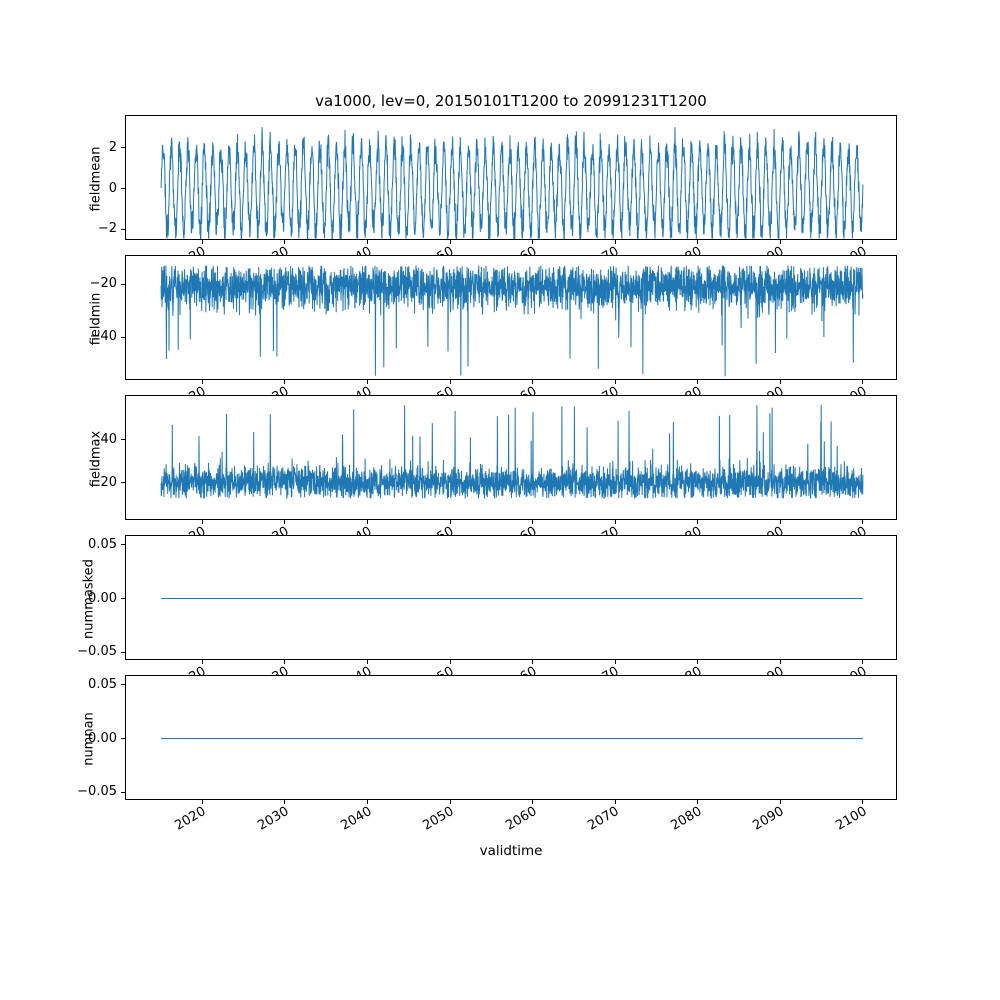 This screenshot has height=1000, width=1000. What do you see at coordinates (521, 819) in the screenshot?
I see `x-tick-label: 2060` at bounding box center [521, 819].